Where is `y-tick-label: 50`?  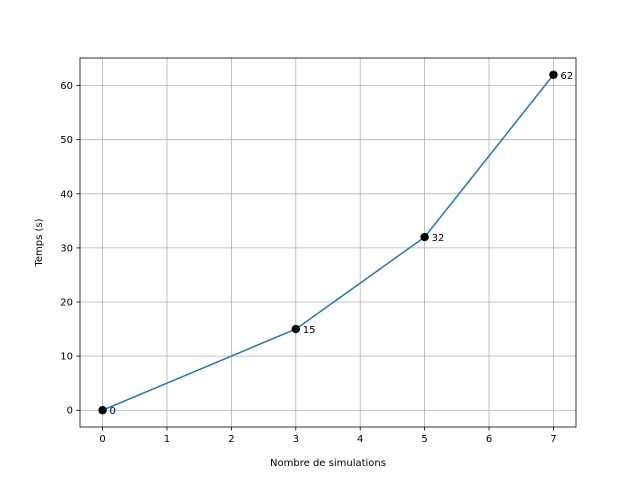
y-tick-label: 50 is located at coordinates (66, 140).